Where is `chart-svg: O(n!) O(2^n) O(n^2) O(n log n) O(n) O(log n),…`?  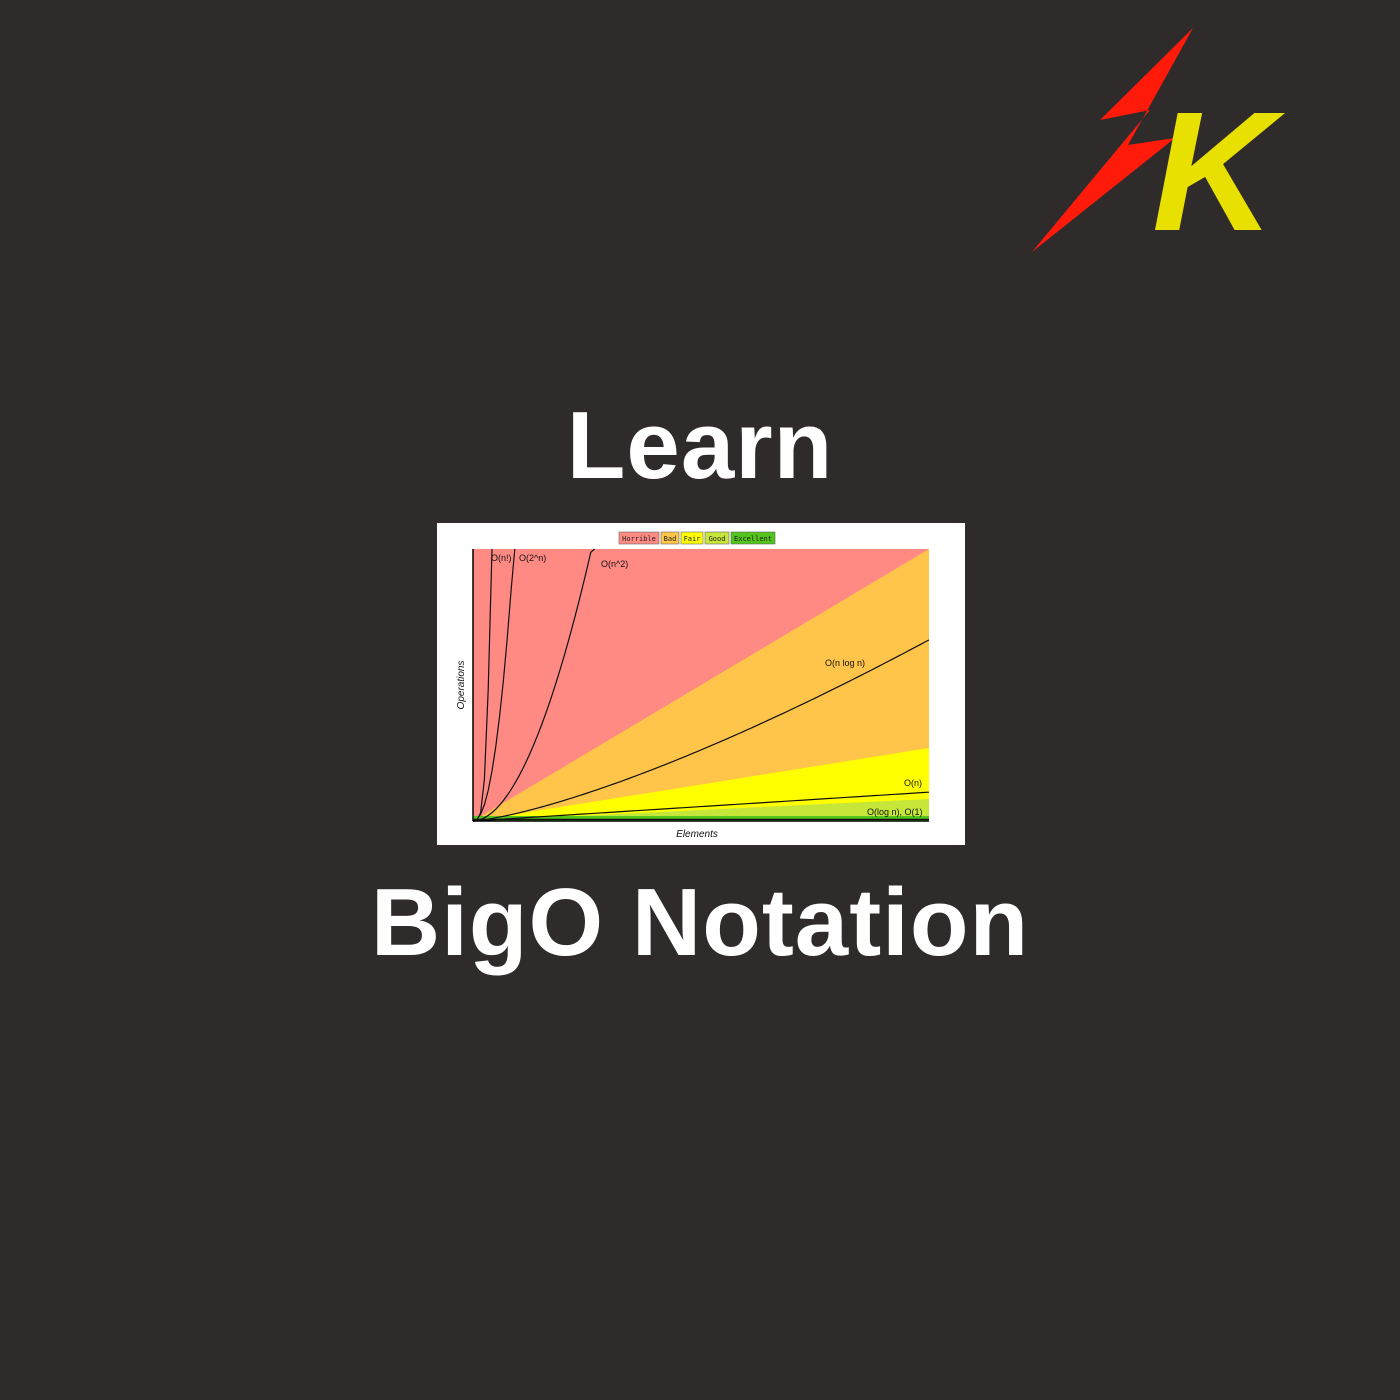
chart-svg: O(n!) O(2^n) O(n^2) O(n log n) O(n) O(log n),… is located at coordinates (693, 685).